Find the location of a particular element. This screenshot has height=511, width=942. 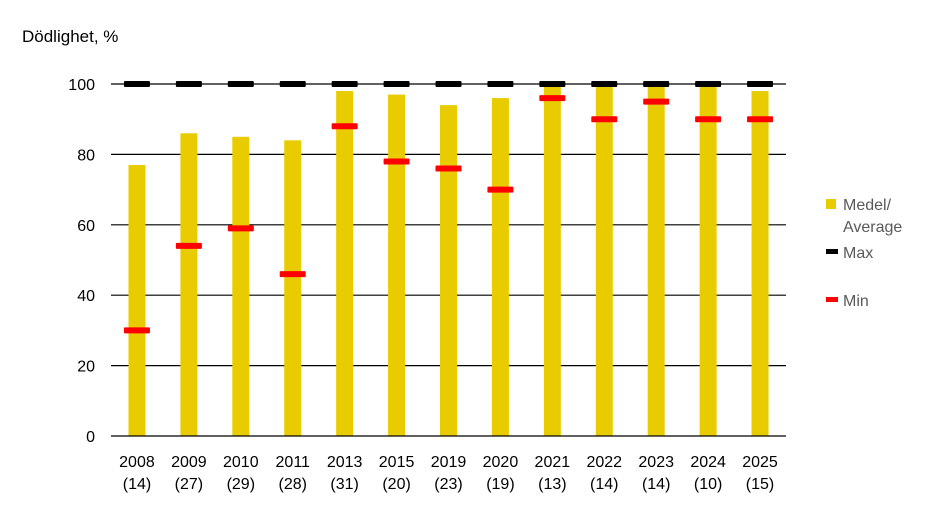

legend: Medel/Average Max Min is located at coordinates (864, 253).